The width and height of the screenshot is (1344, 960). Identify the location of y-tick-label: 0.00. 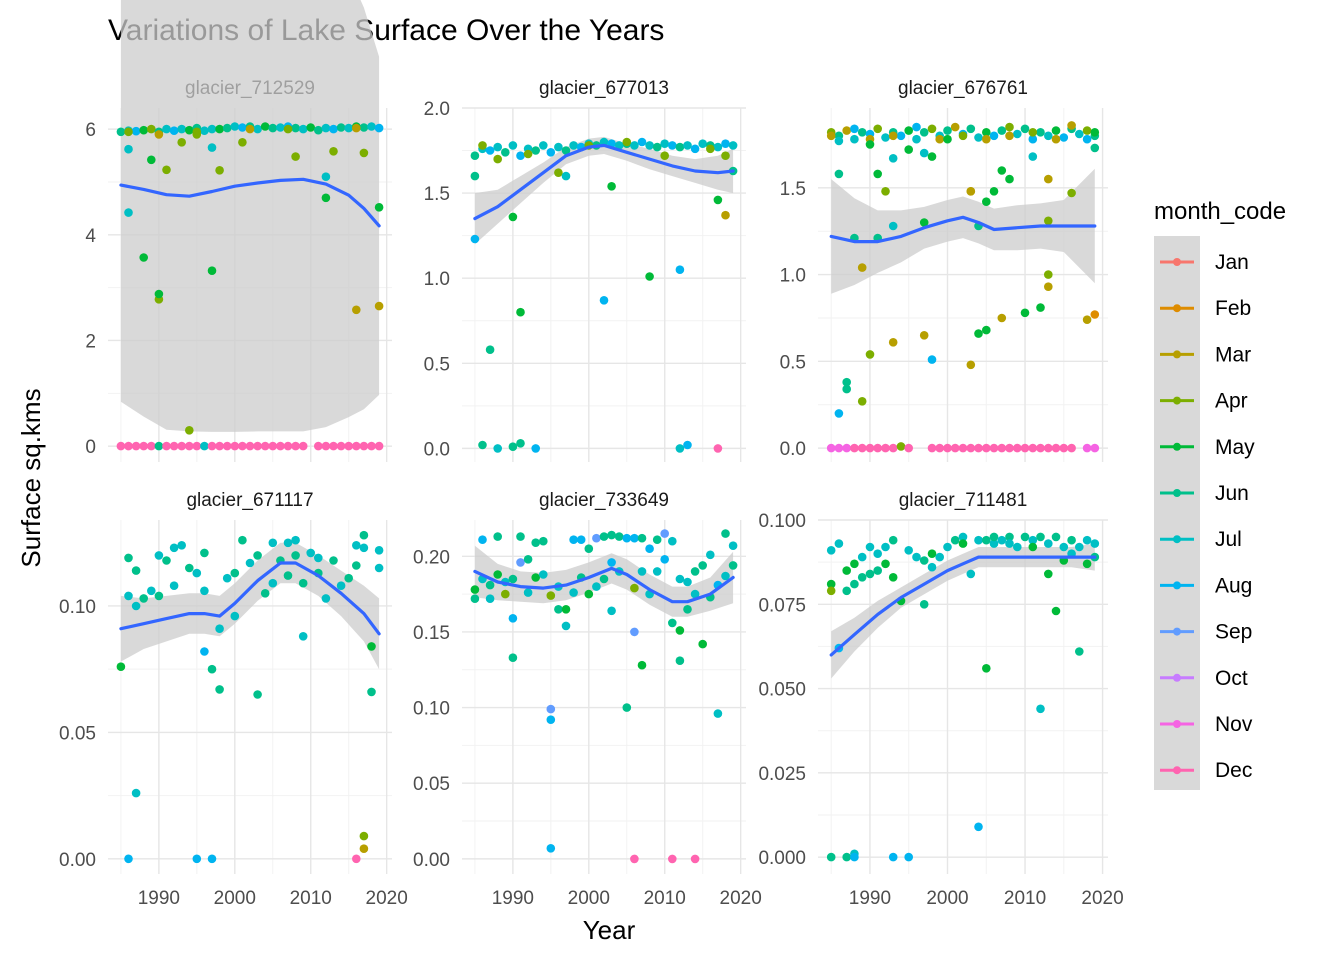
(77, 860).